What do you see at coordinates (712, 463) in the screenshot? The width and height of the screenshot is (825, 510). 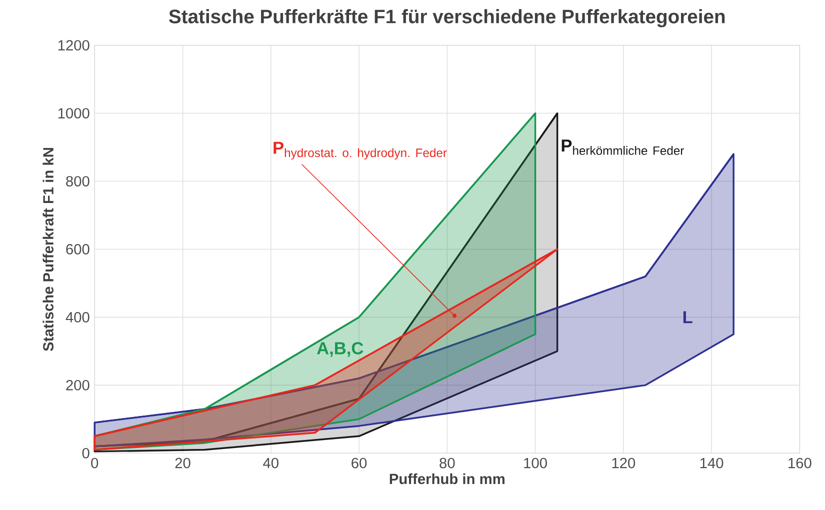 I see `x-tick-label: 140` at bounding box center [712, 463].